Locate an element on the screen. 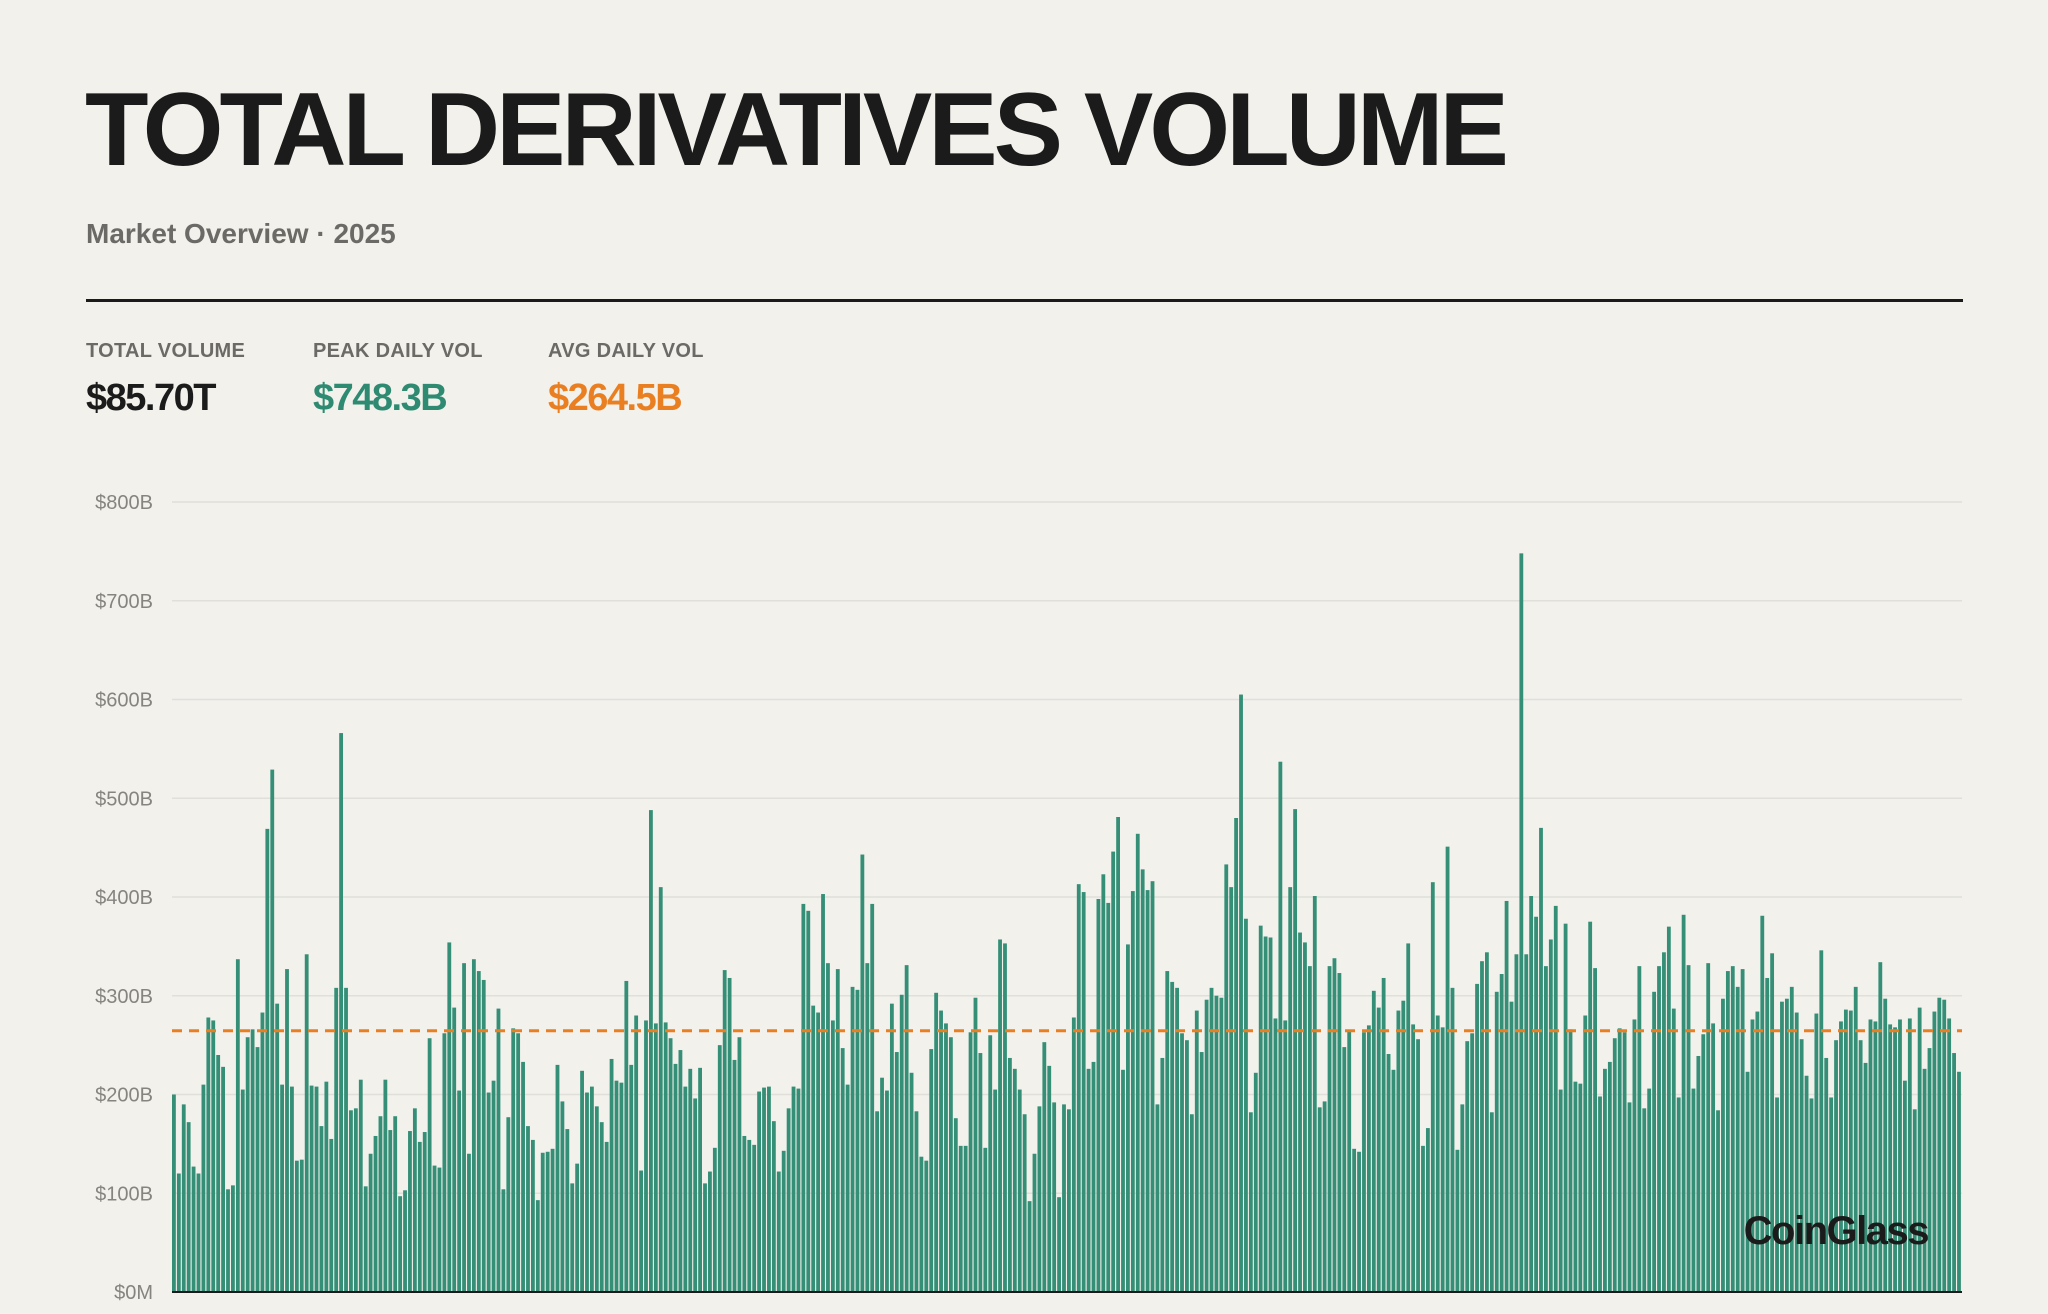 The width and height of the screenshot is (2048, 1314). page-subtitle: Market Overview · 2025 is located at coordinates (241, 233).